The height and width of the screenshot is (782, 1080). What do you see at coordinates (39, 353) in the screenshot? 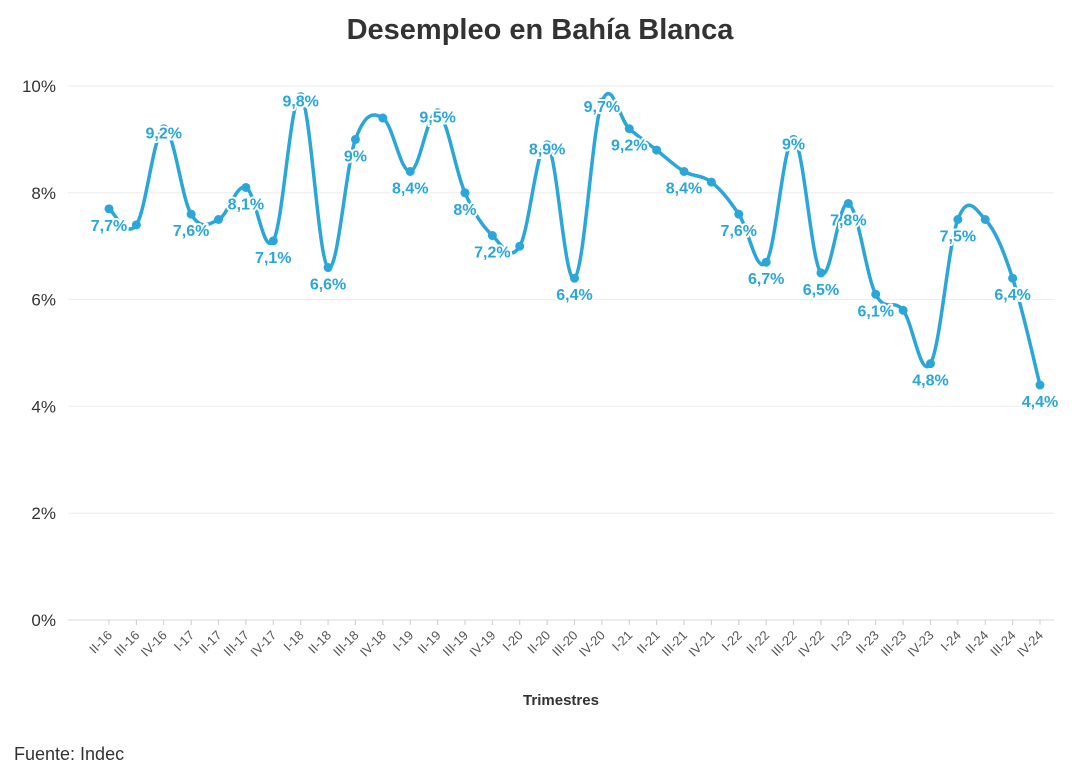
I see `y-axis-ticks: 0% 2% 4% 6% 8% 10%` at bounding box center [39, 353].